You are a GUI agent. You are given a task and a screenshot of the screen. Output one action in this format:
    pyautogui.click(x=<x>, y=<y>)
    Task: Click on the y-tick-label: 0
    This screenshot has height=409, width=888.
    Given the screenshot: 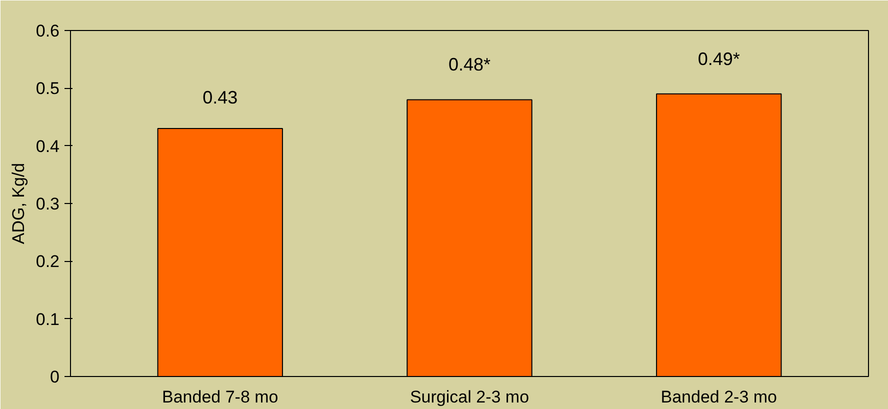 What is the action you would take?
    pyautogui.click(x=55, y=377)
    